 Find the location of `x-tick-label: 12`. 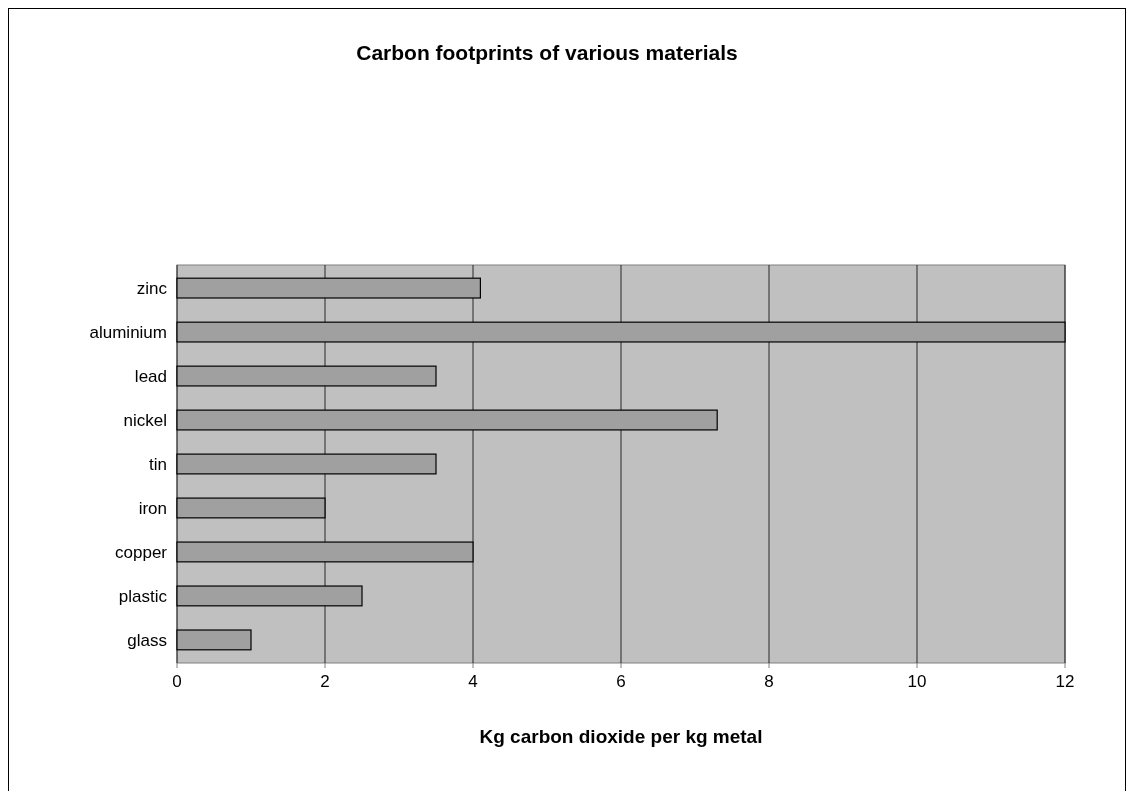

x-tick-label: 12 is located at coordinates (1065, 681).